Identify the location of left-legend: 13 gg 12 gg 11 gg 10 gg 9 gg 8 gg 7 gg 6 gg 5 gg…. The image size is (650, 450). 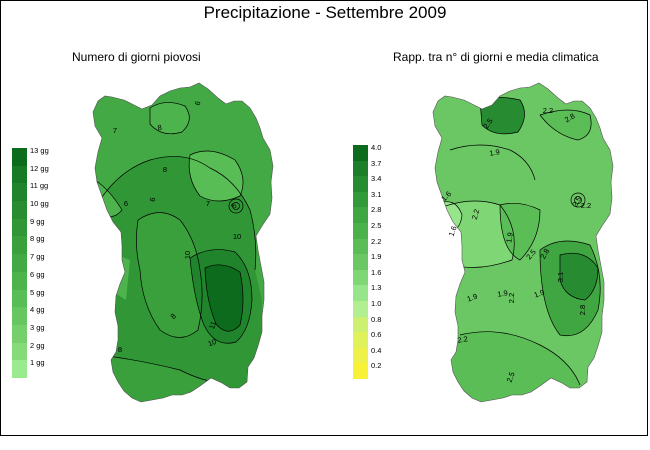
(42, 262).